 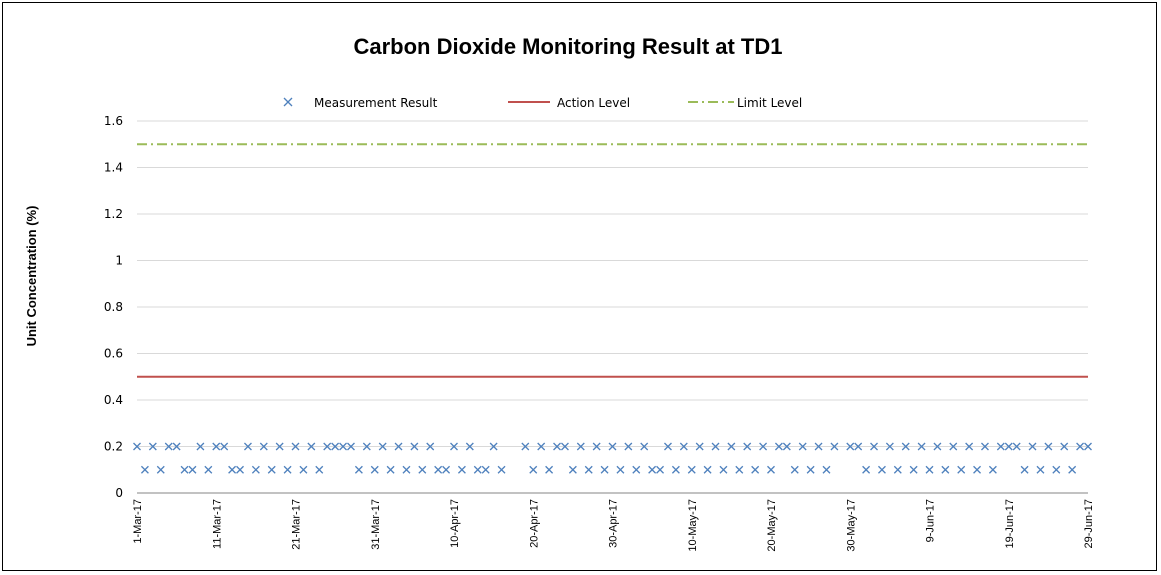 What do you see at coordinates (1010, 524) in the screenshot?
I see `x-tick-label: 19-Jun-17` at bounding box center [1010, 524].